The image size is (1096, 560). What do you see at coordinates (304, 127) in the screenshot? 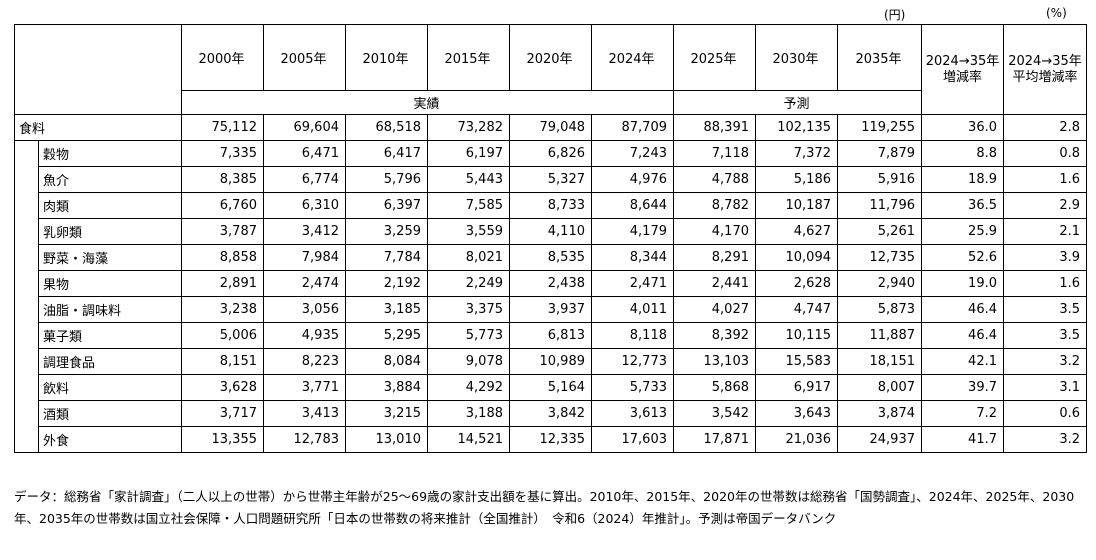
I see `table-cell: 69,604` at bounding box center [304, 127].